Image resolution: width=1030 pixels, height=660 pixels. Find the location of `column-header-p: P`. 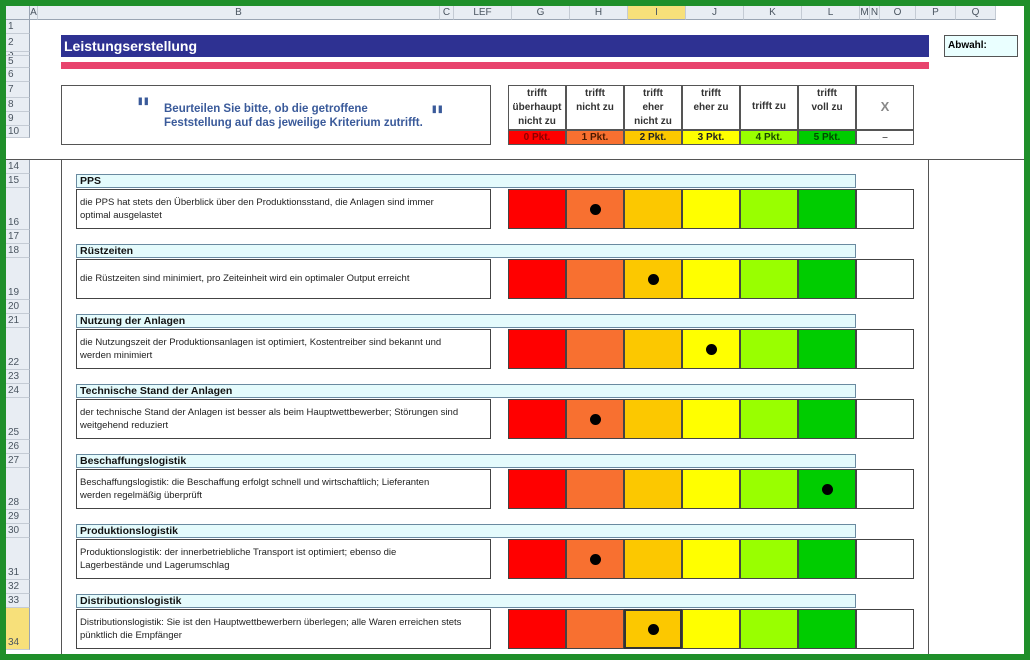

column-header-p: P is located at coordinates (936, 13).